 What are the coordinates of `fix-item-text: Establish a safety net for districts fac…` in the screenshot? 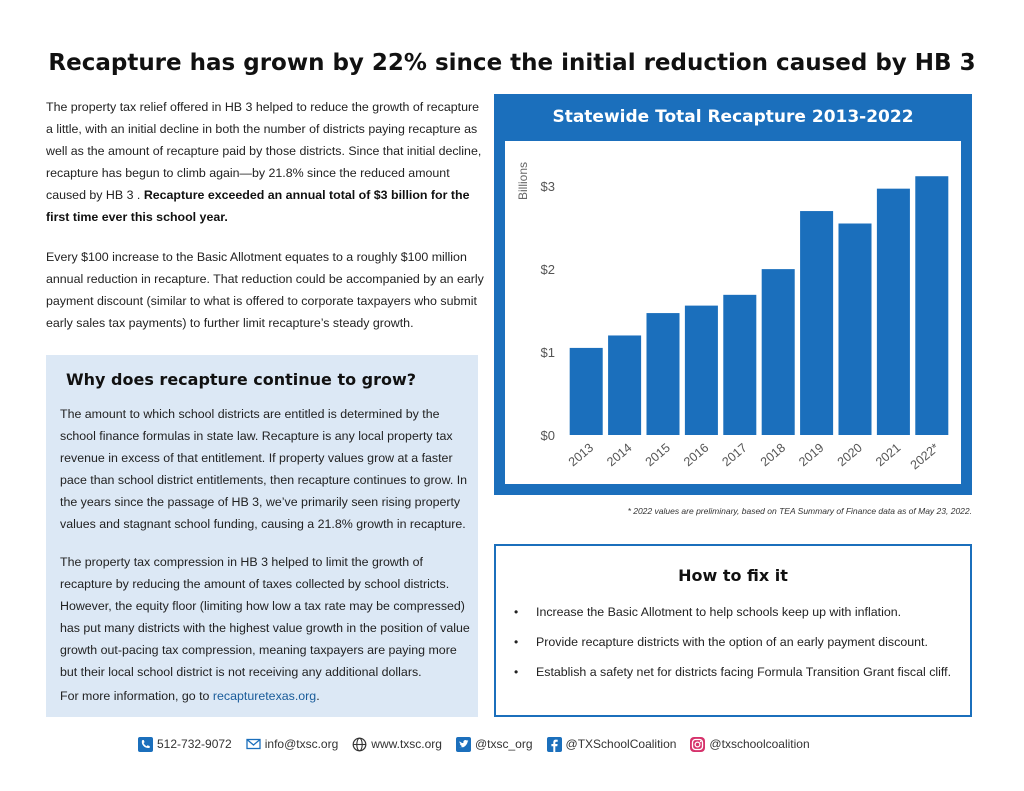 It's located at (744, 672).